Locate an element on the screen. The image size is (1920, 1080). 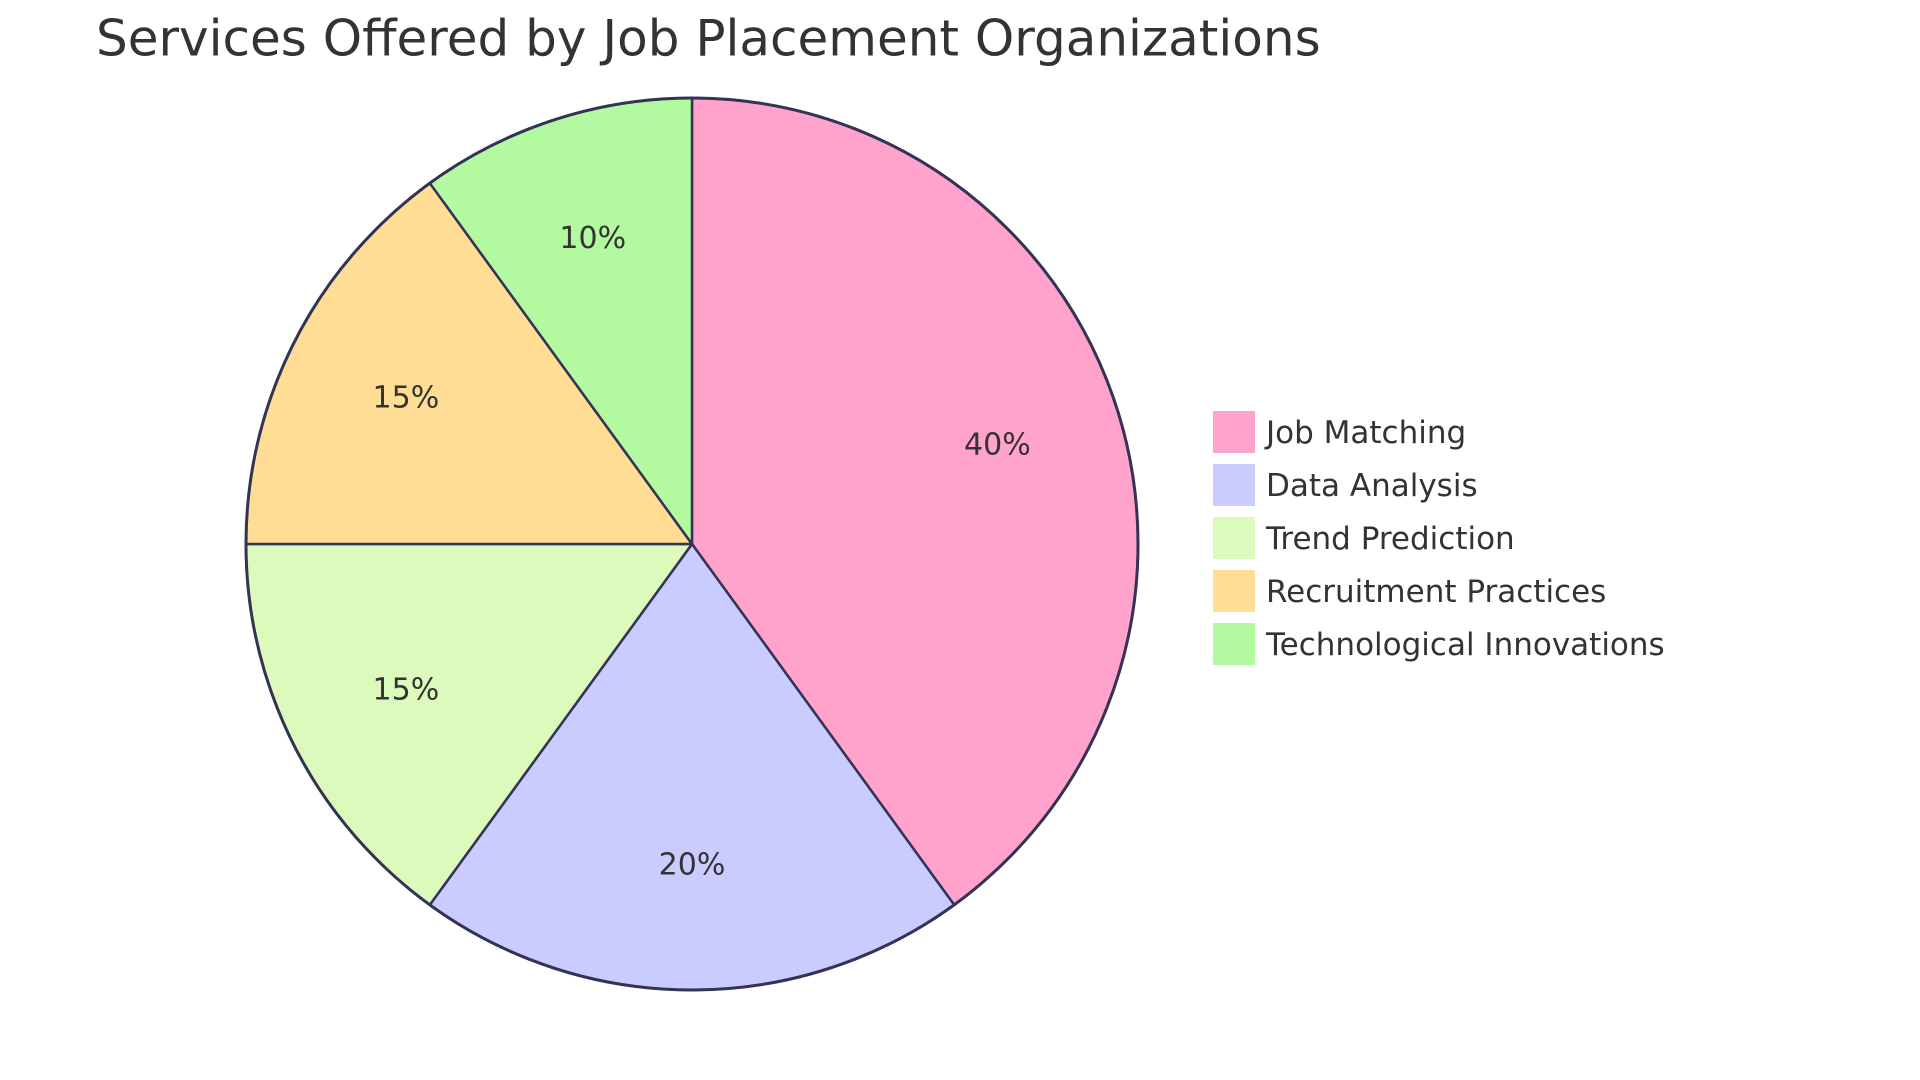
slice-percent-label: 40% is located at coordinates (997, 444).